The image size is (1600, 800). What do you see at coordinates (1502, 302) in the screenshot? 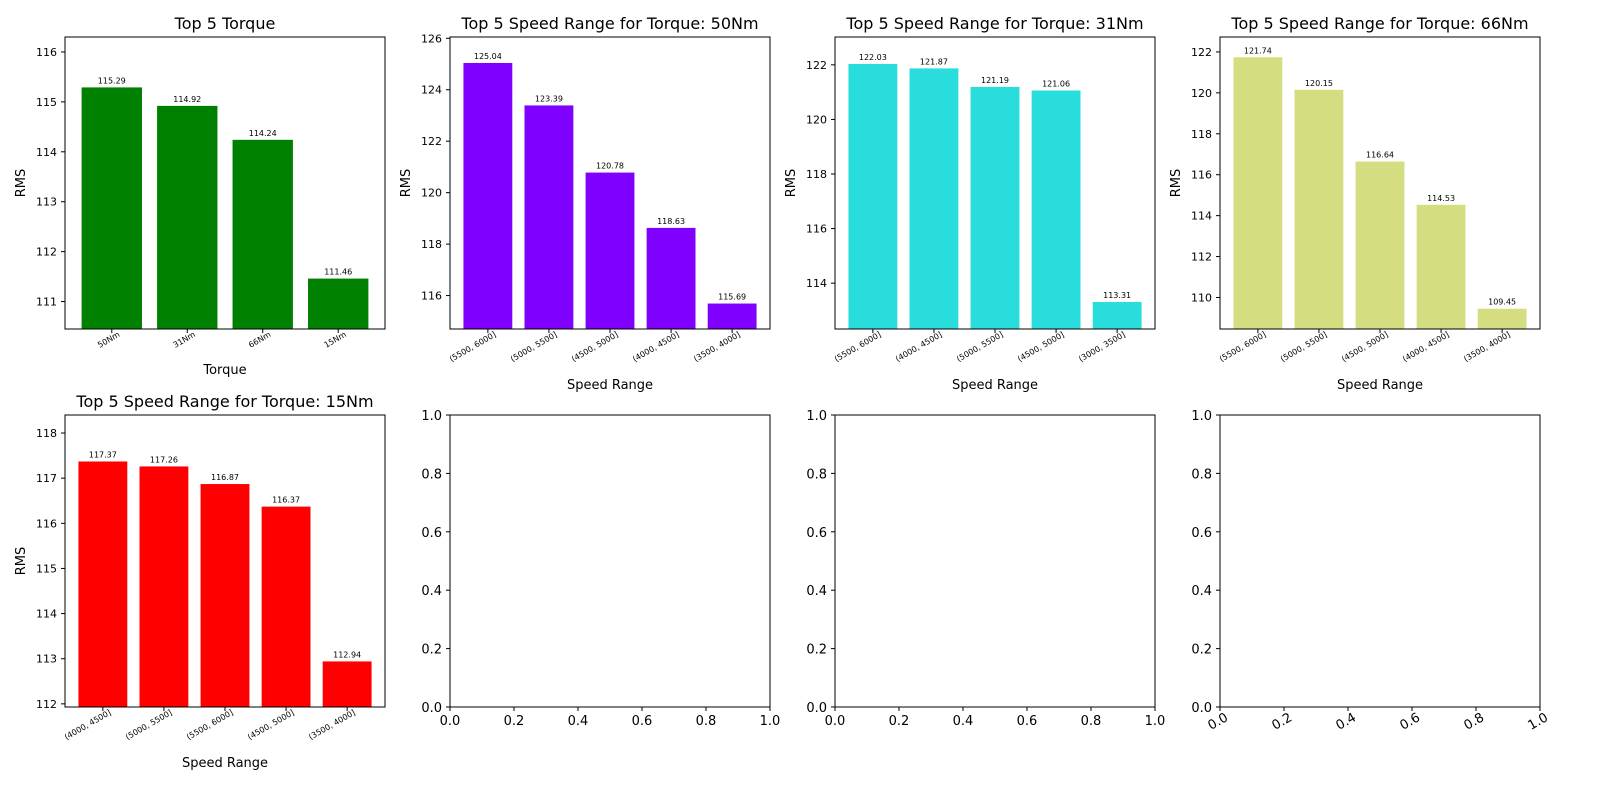
I see `bar-value-label: 109.45` at bounding box center [1502, 302].